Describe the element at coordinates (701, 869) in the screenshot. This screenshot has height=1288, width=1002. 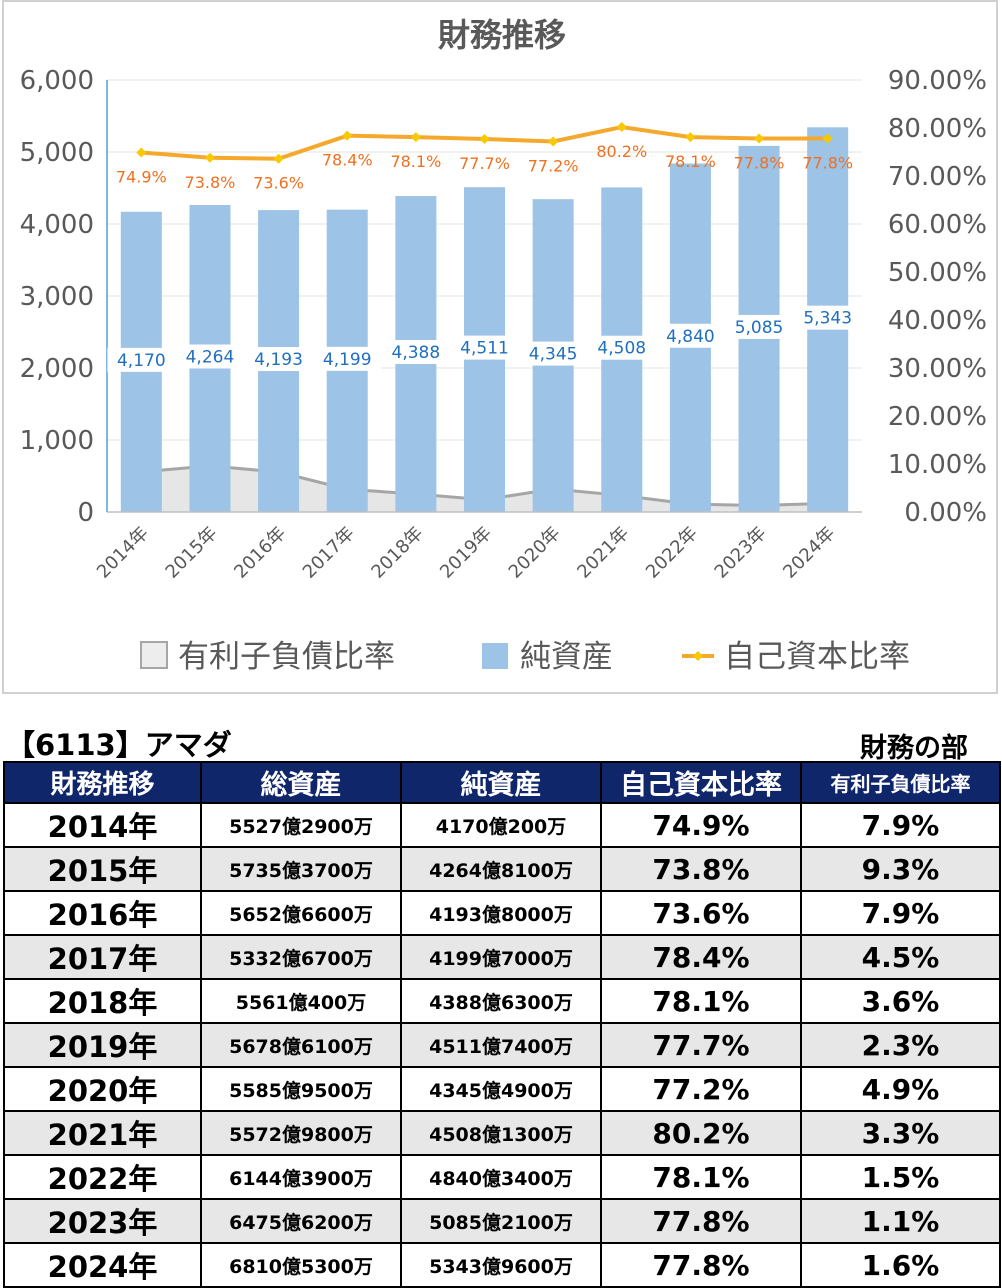
I see `cell-equity-ratio: 73.8%` at that location.